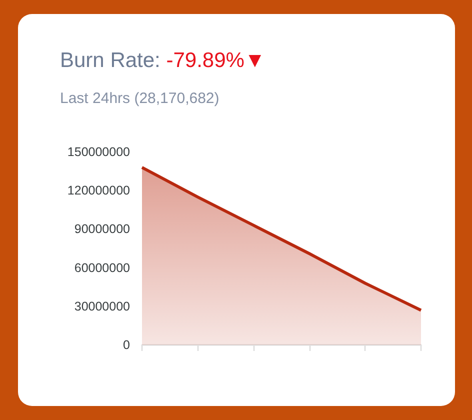  I want to click on chart-title: Burn Rate: -79.89%▼, so click(163, 60).